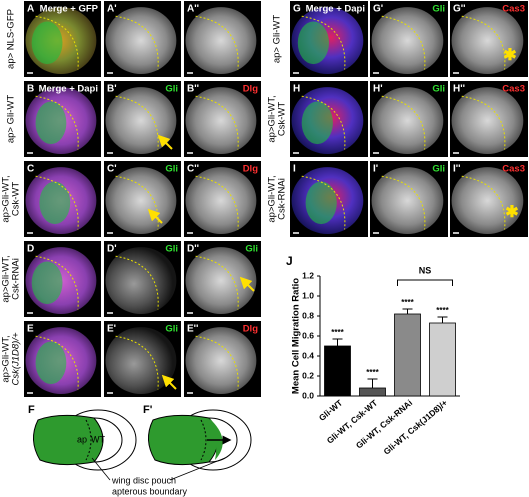  I want to click on panel-letter: D'', so click(193, 249).